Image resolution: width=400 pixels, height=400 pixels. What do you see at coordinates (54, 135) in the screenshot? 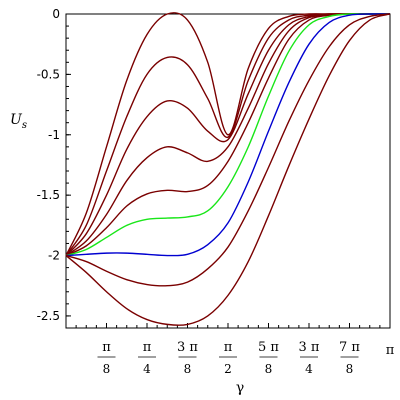
I see `y-tick-label: -1` at bounding box center [54, 135].